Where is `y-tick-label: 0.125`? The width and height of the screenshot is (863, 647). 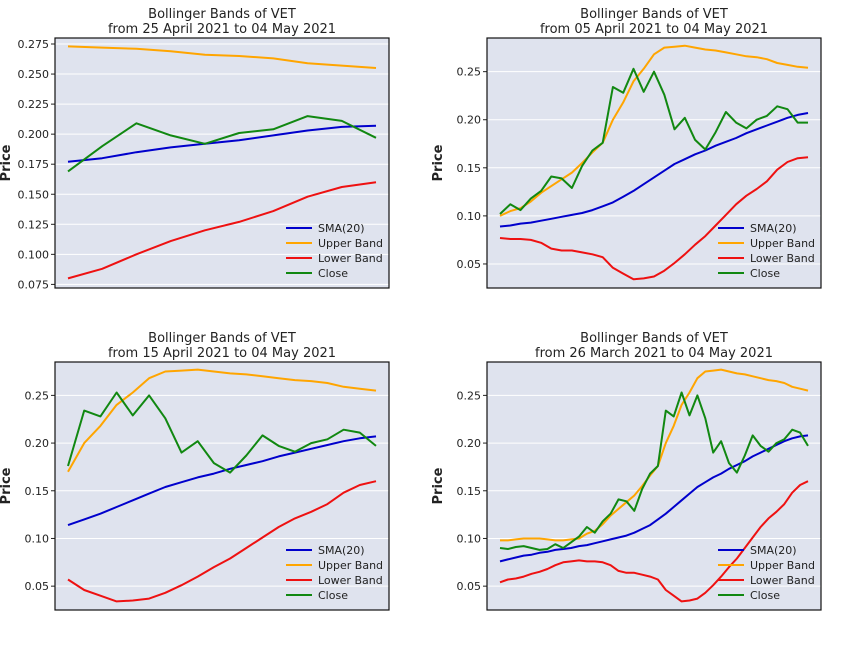
y-tick-label: 0.125 is located at coordinates (34, 224).